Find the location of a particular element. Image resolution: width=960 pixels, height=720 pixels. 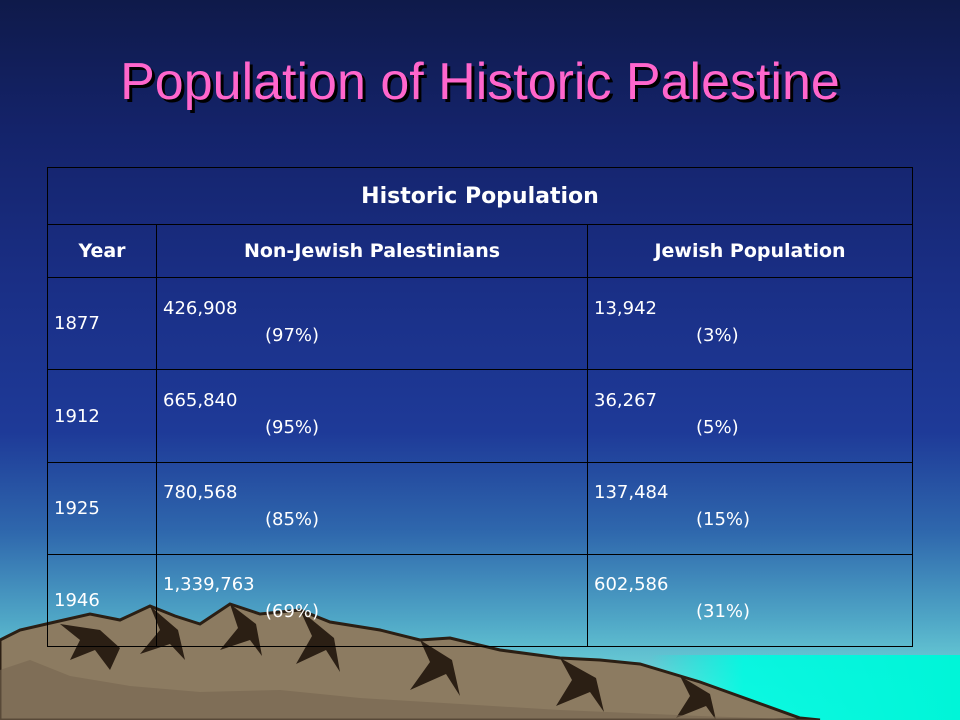

non-jewish-percent: (95%) is located at coordinates (292, 427).